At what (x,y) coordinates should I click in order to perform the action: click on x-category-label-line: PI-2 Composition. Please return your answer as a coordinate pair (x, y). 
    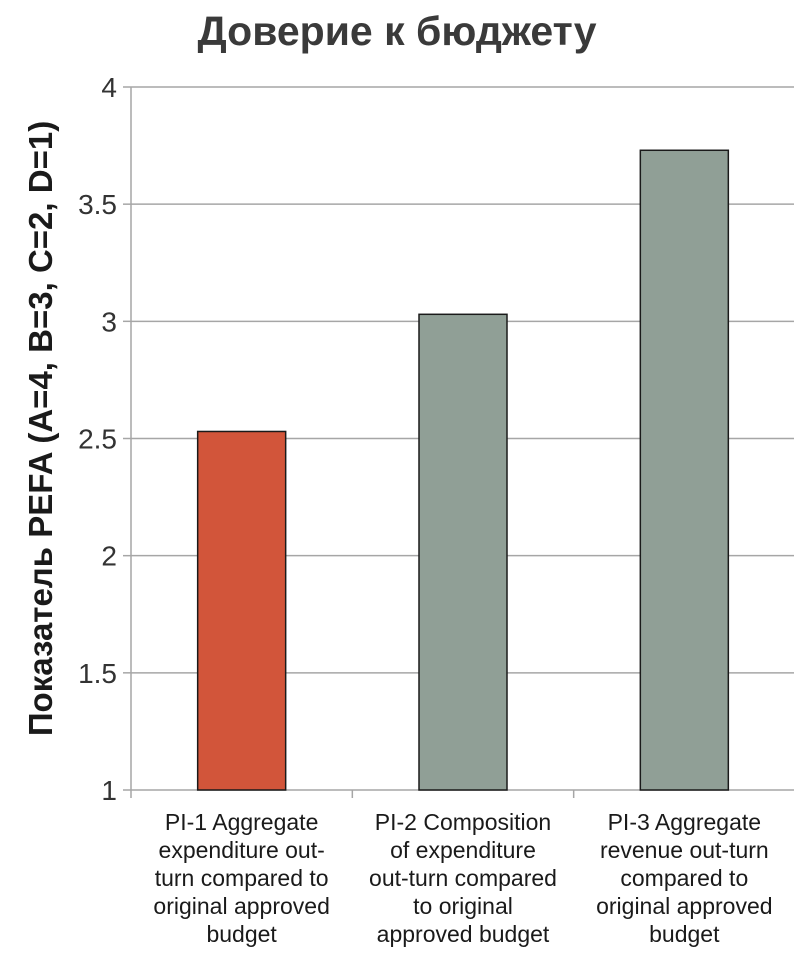
    Looking at the image, I should click on (463, 822).